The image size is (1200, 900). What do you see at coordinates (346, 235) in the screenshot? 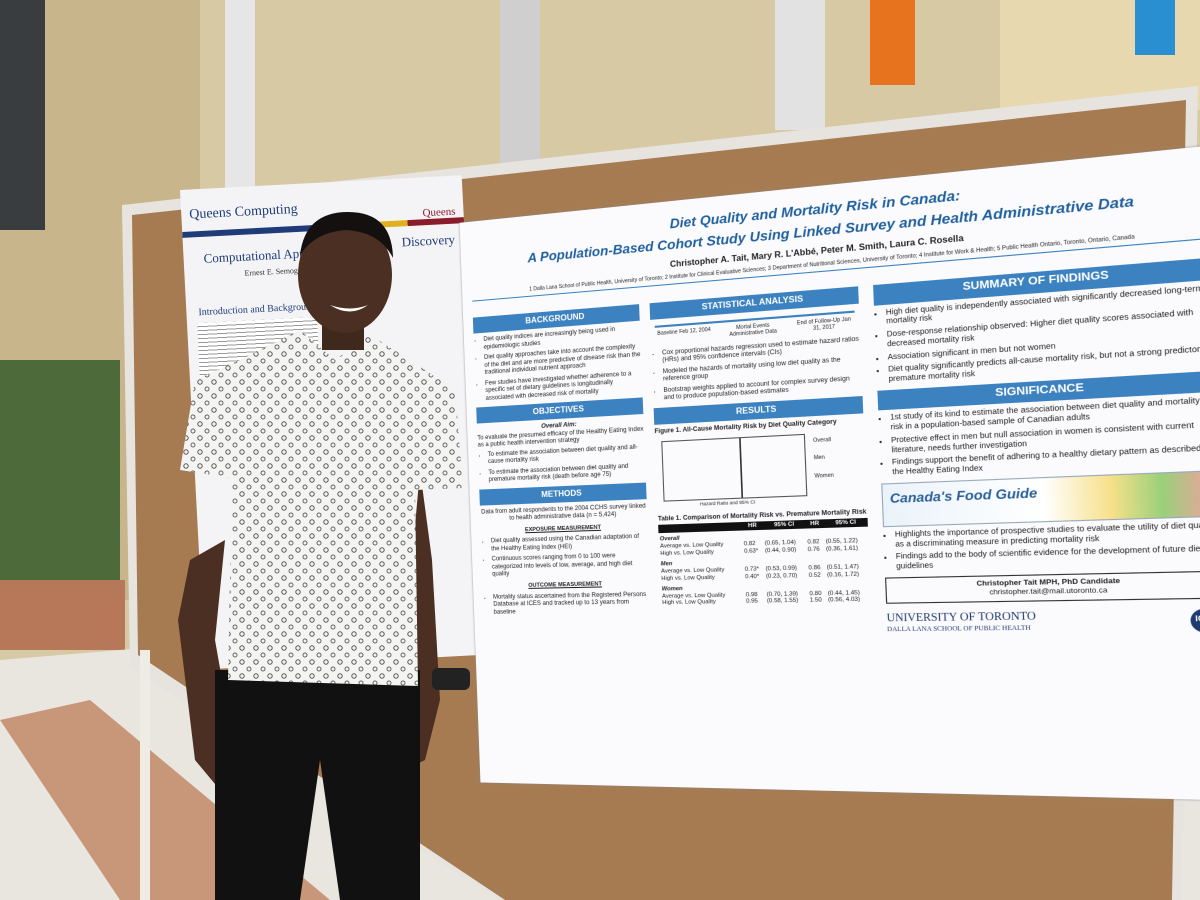
I see `hair` at bounding box center [346, 235].